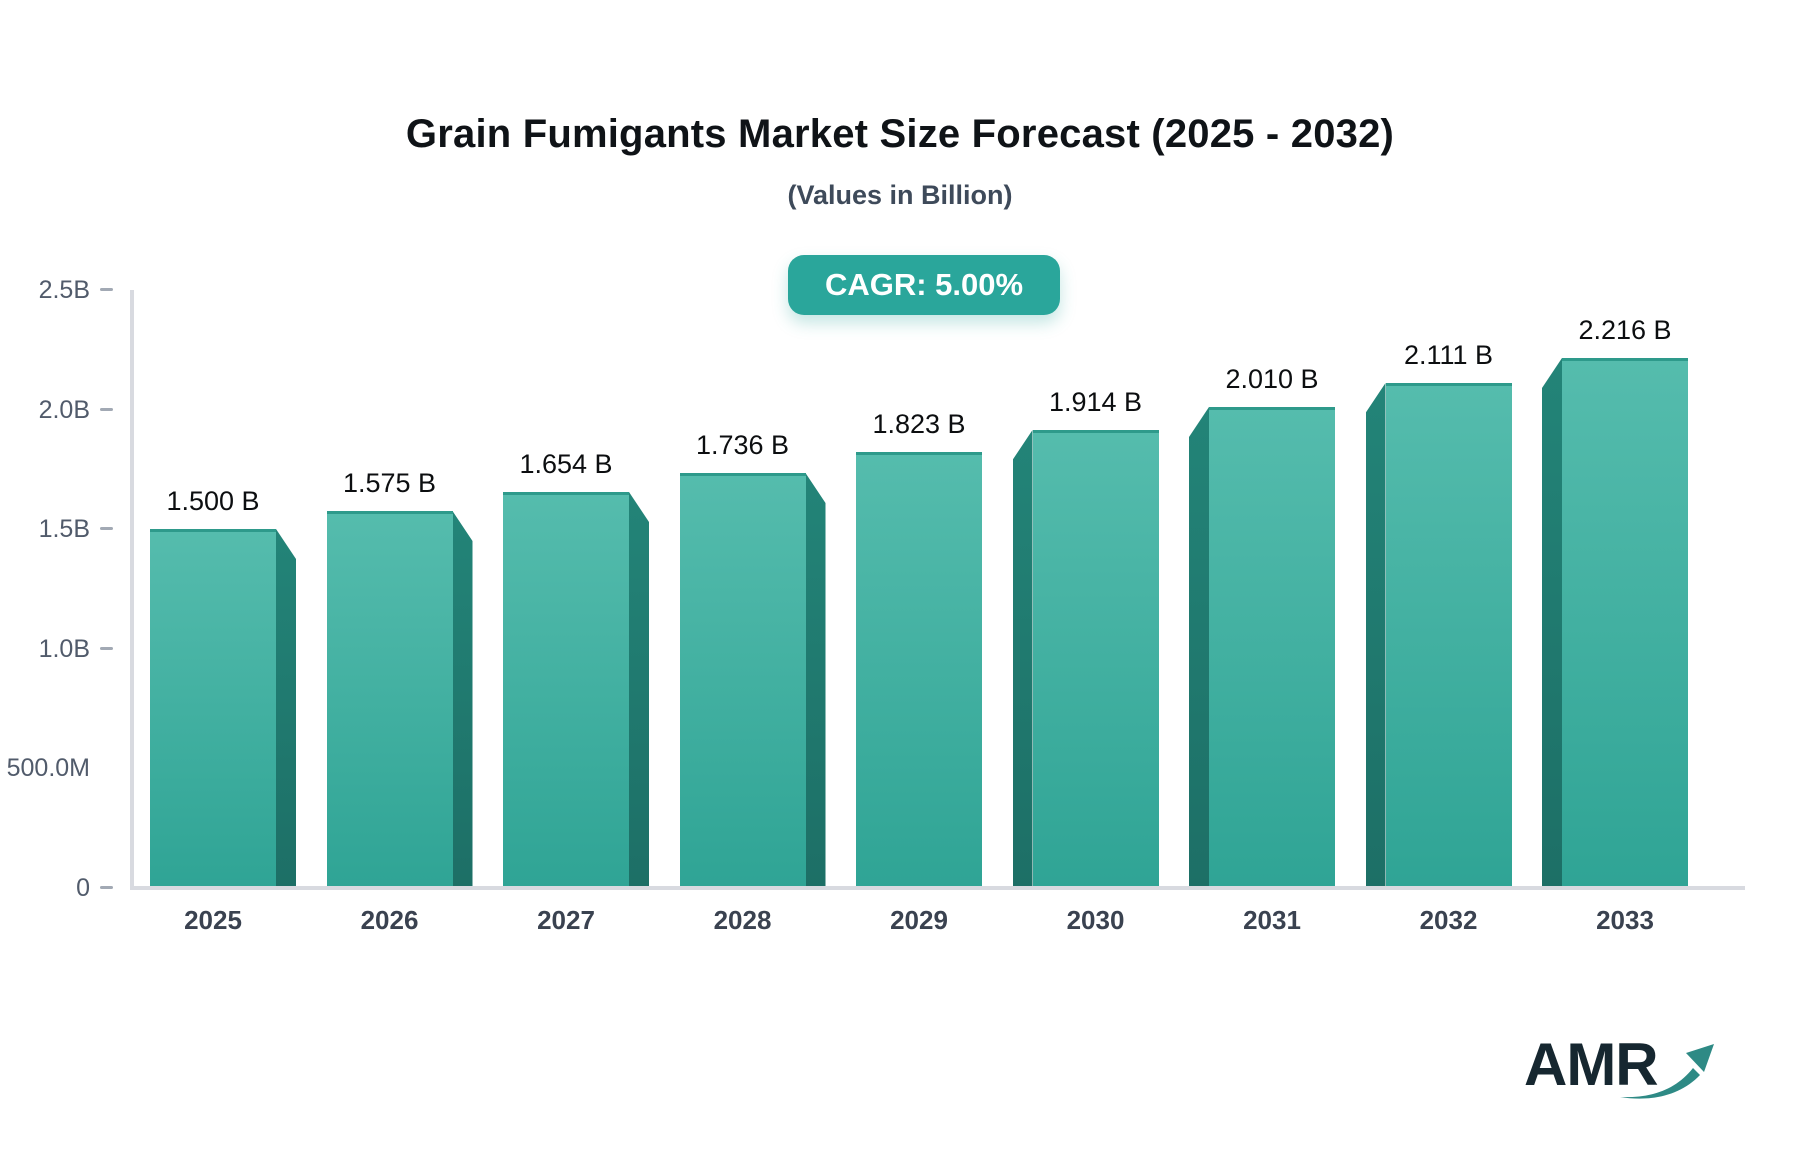 The image size is (1800, 1156). I want to click on bar-value-label: 2.010 B, so click(1272, 379).